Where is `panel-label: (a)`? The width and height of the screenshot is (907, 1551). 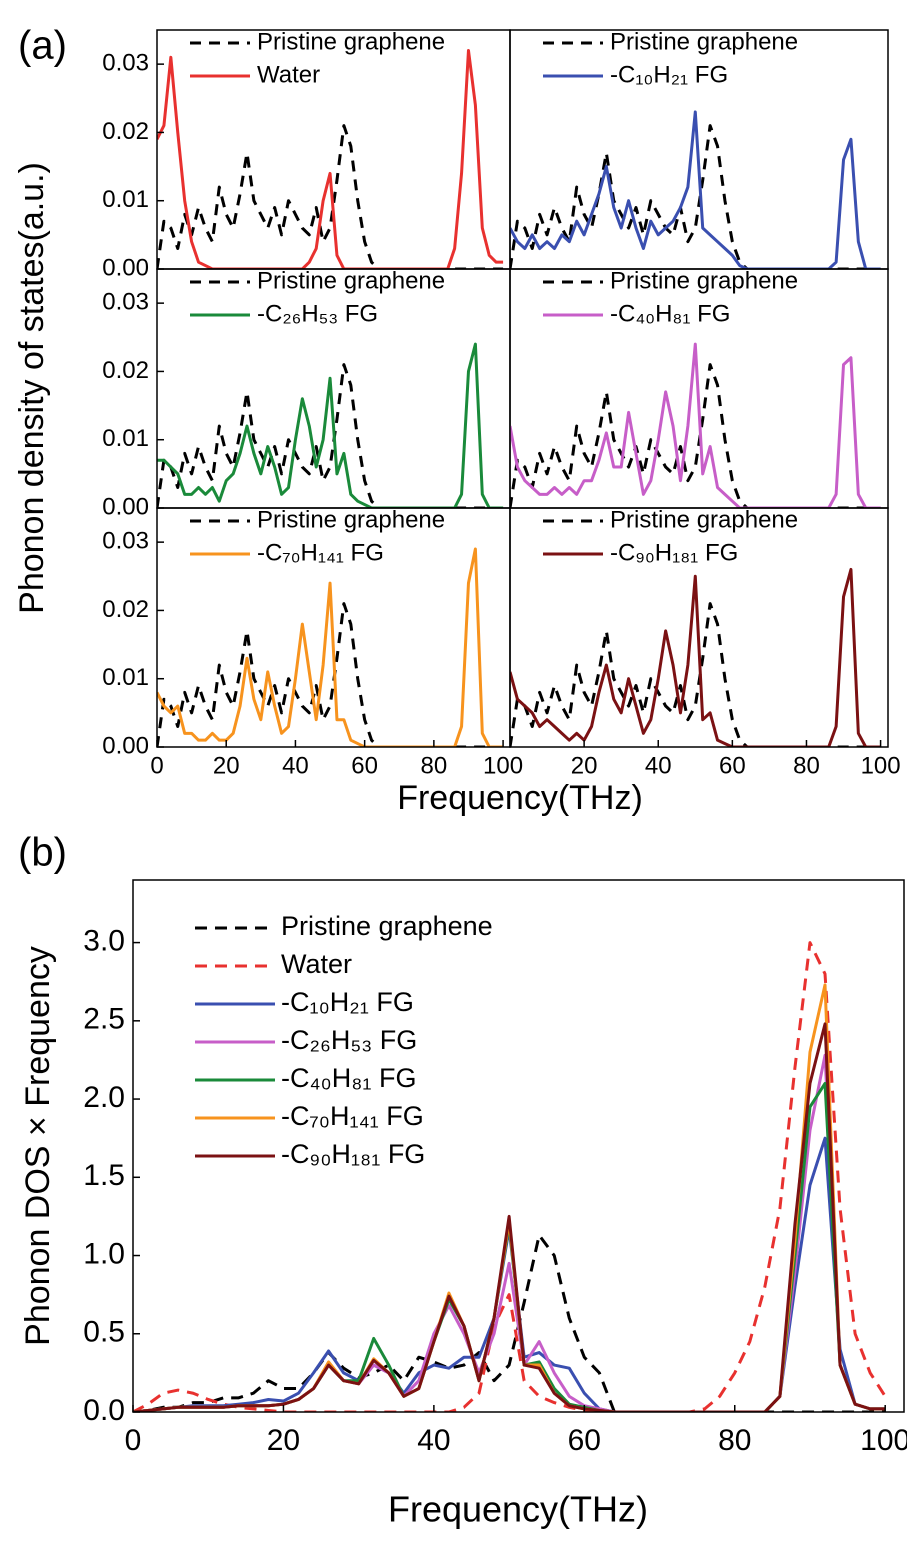 panel-label: (a) is located at coordinates (42, 46).